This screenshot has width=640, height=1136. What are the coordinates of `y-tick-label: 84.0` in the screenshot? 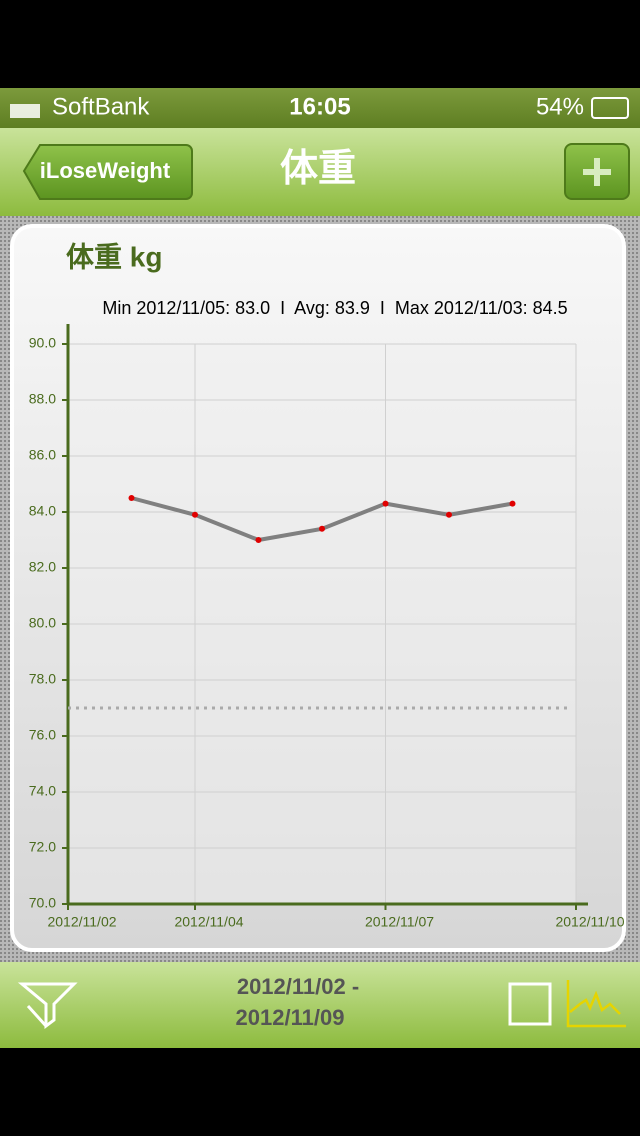 It's located at (42, 511).